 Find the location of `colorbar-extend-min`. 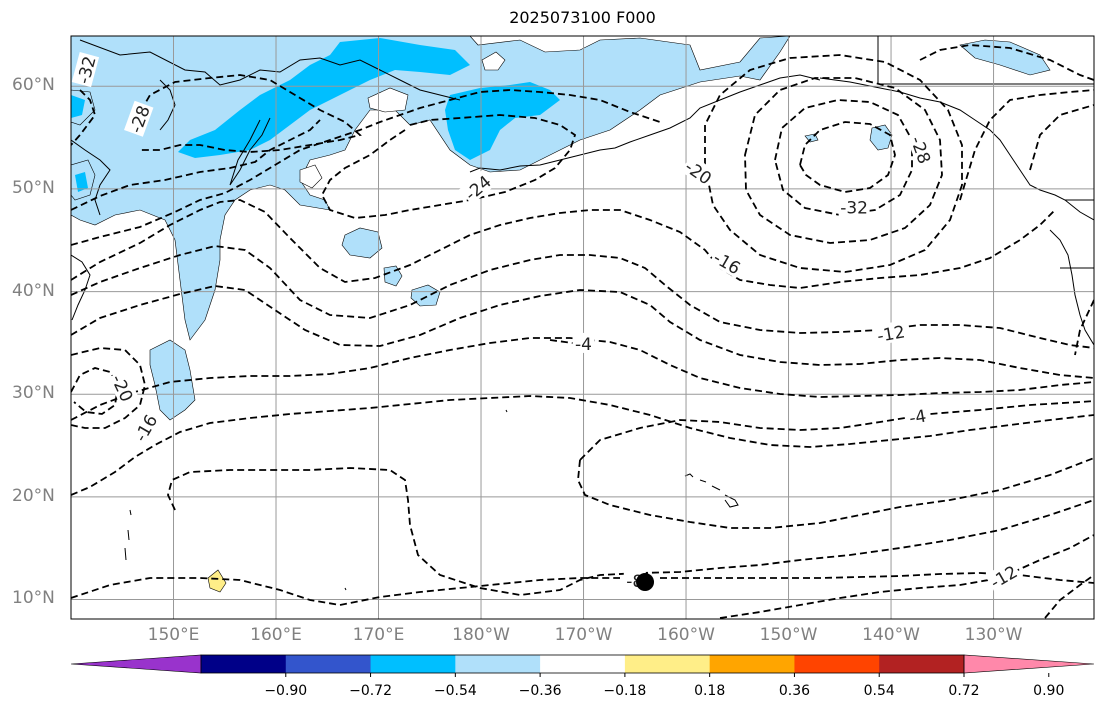

colorbar-extend-min is located at coordinates (136, 664).